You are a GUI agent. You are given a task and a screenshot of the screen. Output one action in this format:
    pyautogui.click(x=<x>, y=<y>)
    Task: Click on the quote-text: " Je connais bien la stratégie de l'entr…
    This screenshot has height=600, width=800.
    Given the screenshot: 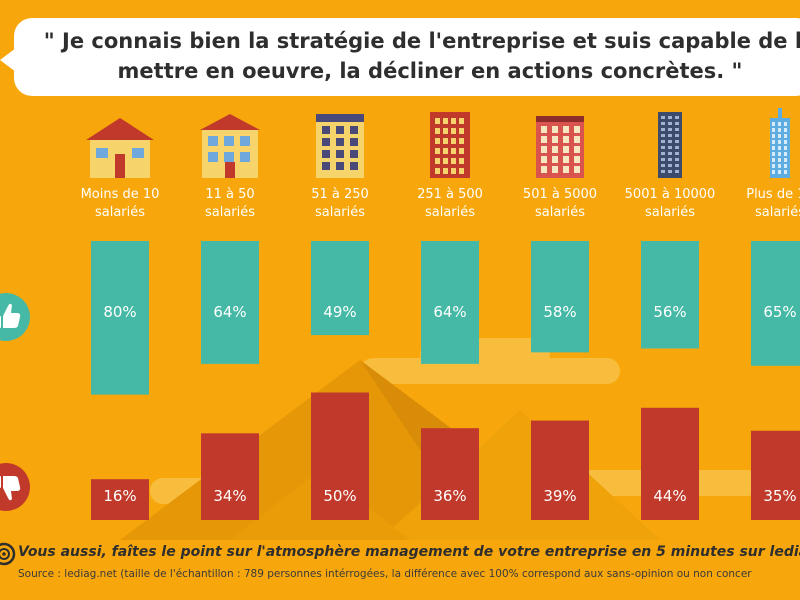 What is the action you would take?
    pyautogui.click(x=420, y=56)
    